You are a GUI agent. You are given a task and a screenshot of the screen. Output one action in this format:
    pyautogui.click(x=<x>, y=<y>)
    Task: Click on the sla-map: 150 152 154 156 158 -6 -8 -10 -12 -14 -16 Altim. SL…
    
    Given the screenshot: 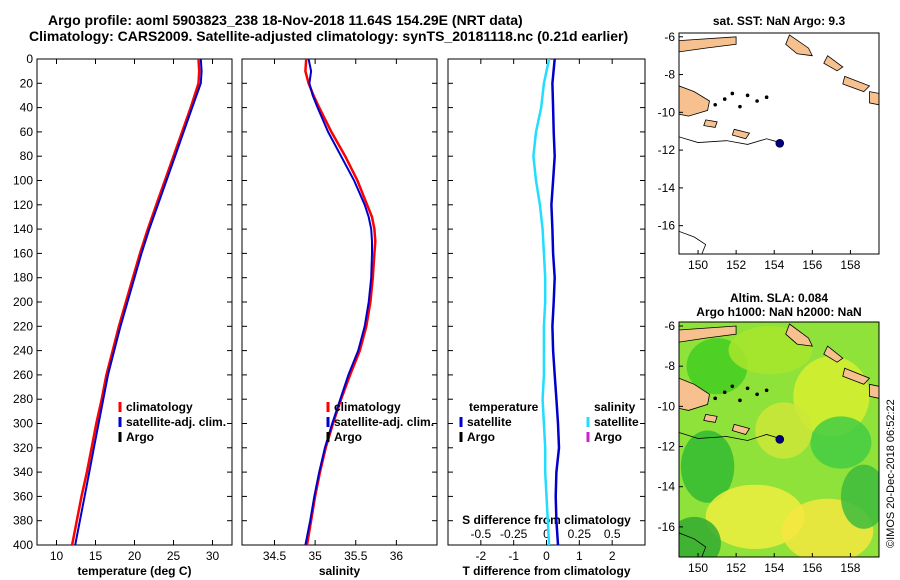 What is the action you would take?
    pyautogui.click(x=769, y=433)
    